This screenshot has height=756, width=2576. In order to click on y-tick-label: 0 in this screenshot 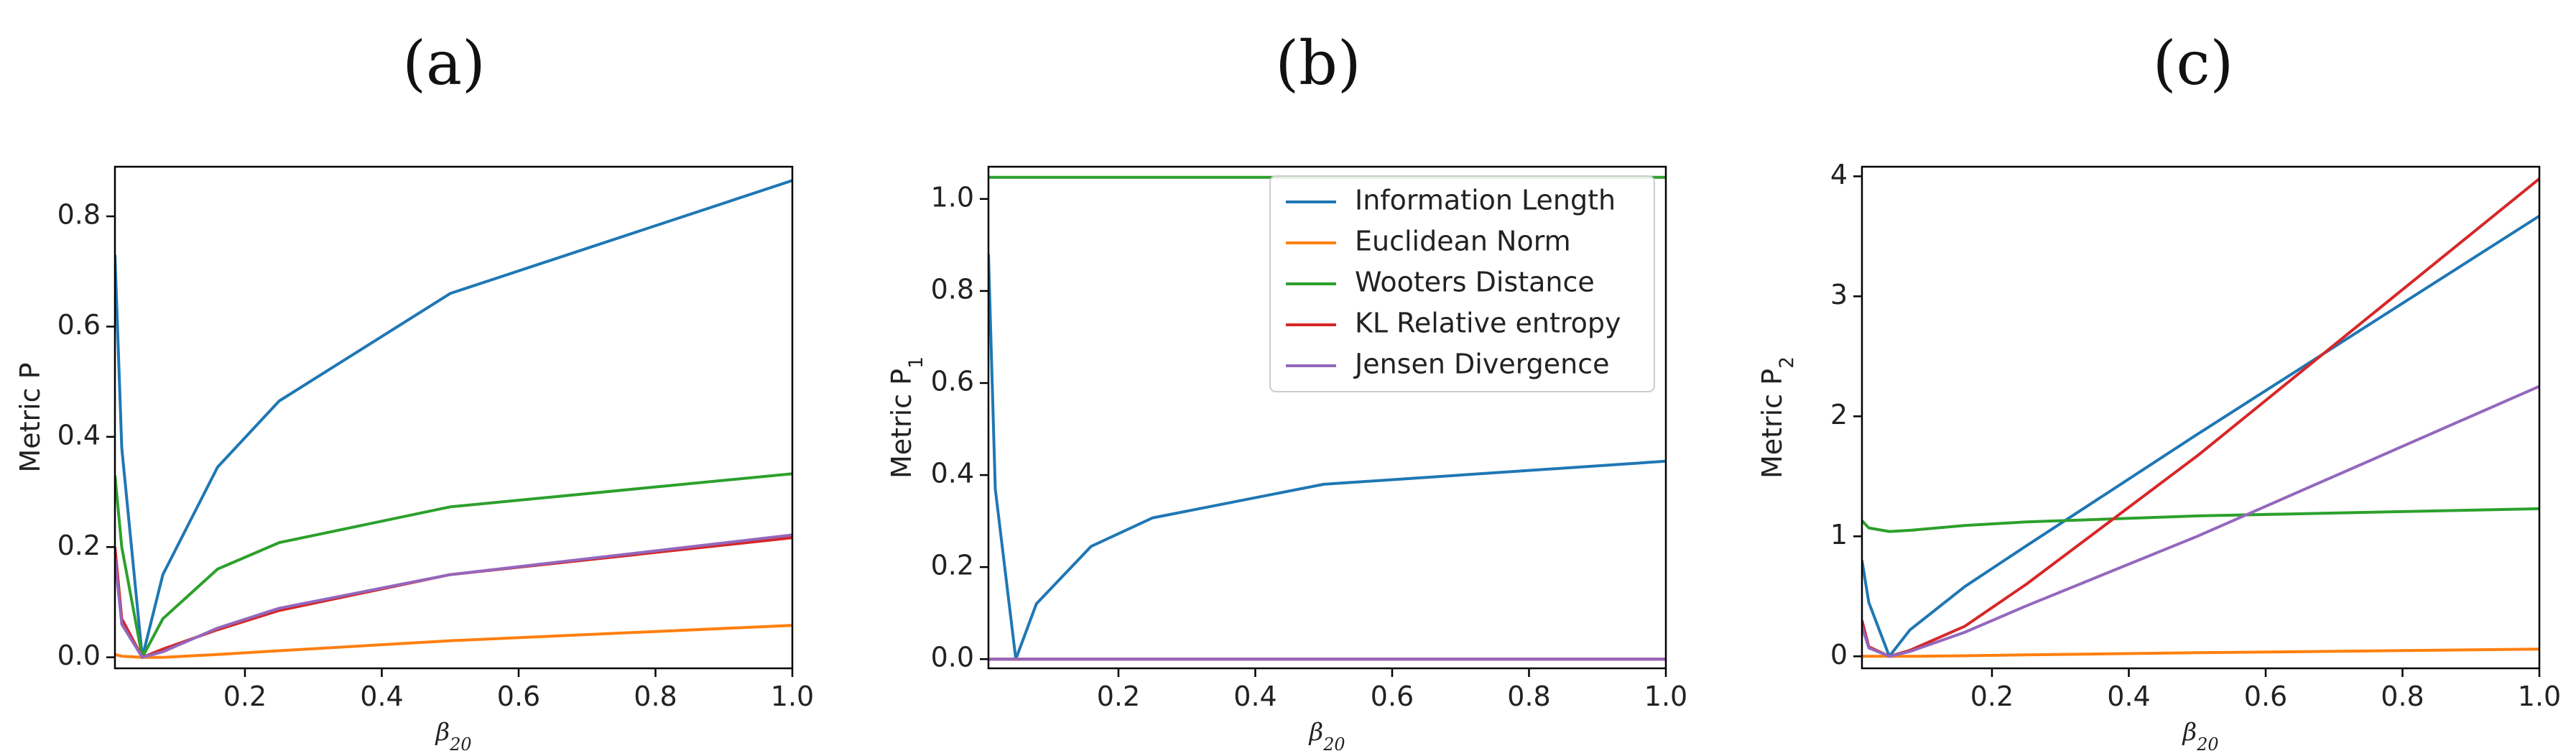, I will do `click(1839, 655)`.